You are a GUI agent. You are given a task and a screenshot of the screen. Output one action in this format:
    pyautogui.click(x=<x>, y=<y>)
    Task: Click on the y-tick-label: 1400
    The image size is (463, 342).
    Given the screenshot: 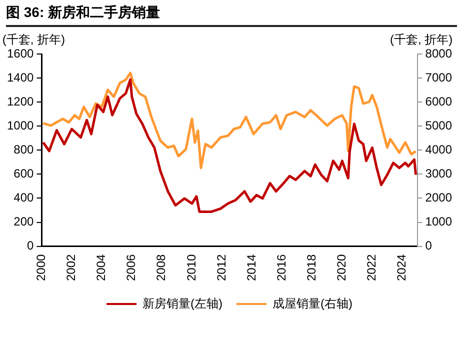 What is the action you would take?
    pyautogui.click(x=20, y=77)
    